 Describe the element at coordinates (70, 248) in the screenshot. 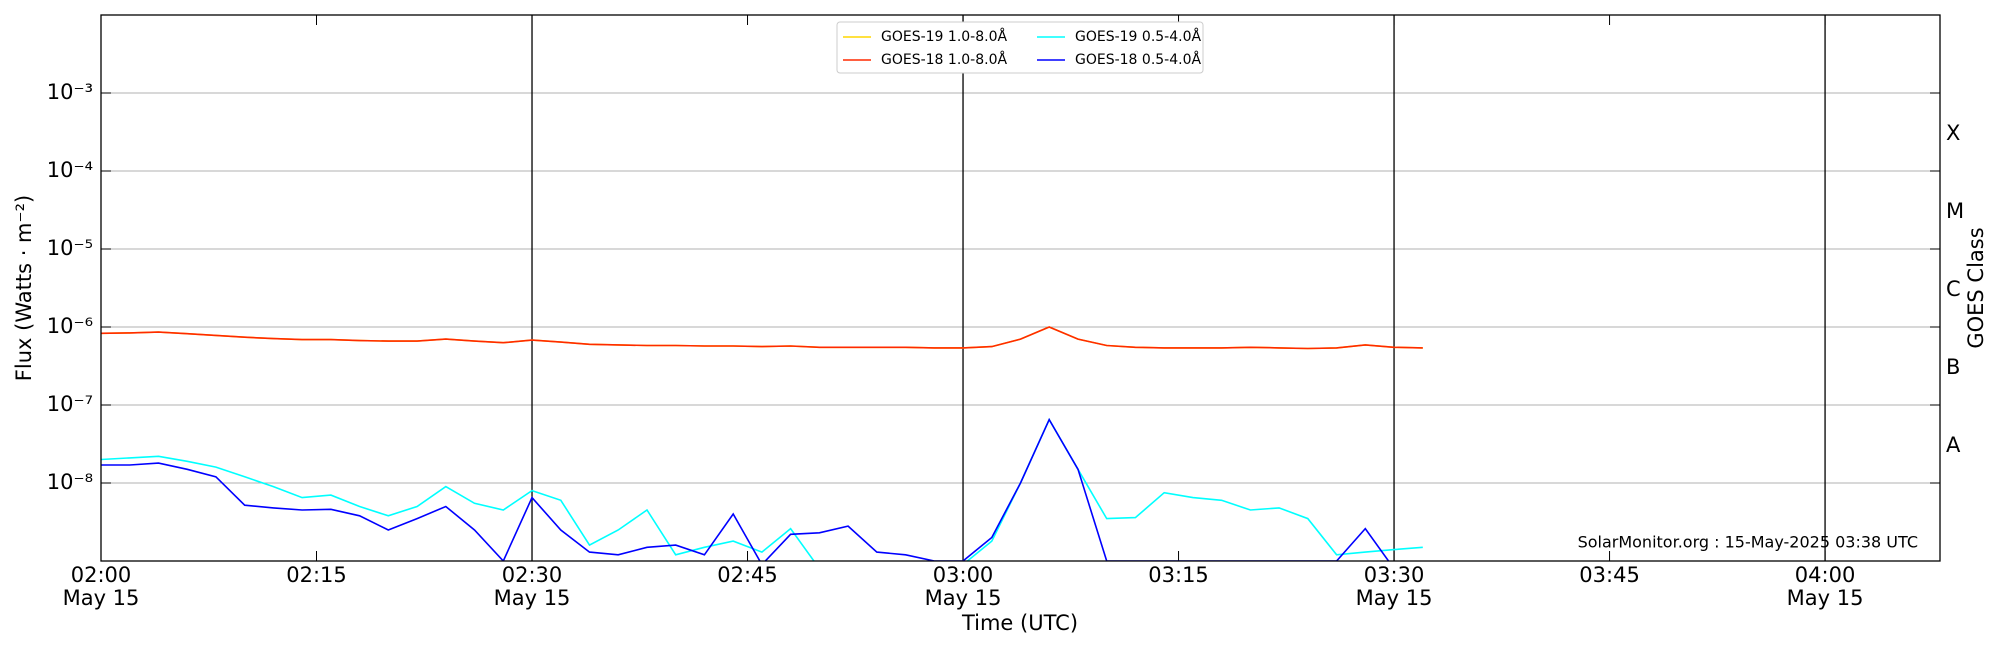

I see `y-tick-label: 10⁻⁵` at that location.